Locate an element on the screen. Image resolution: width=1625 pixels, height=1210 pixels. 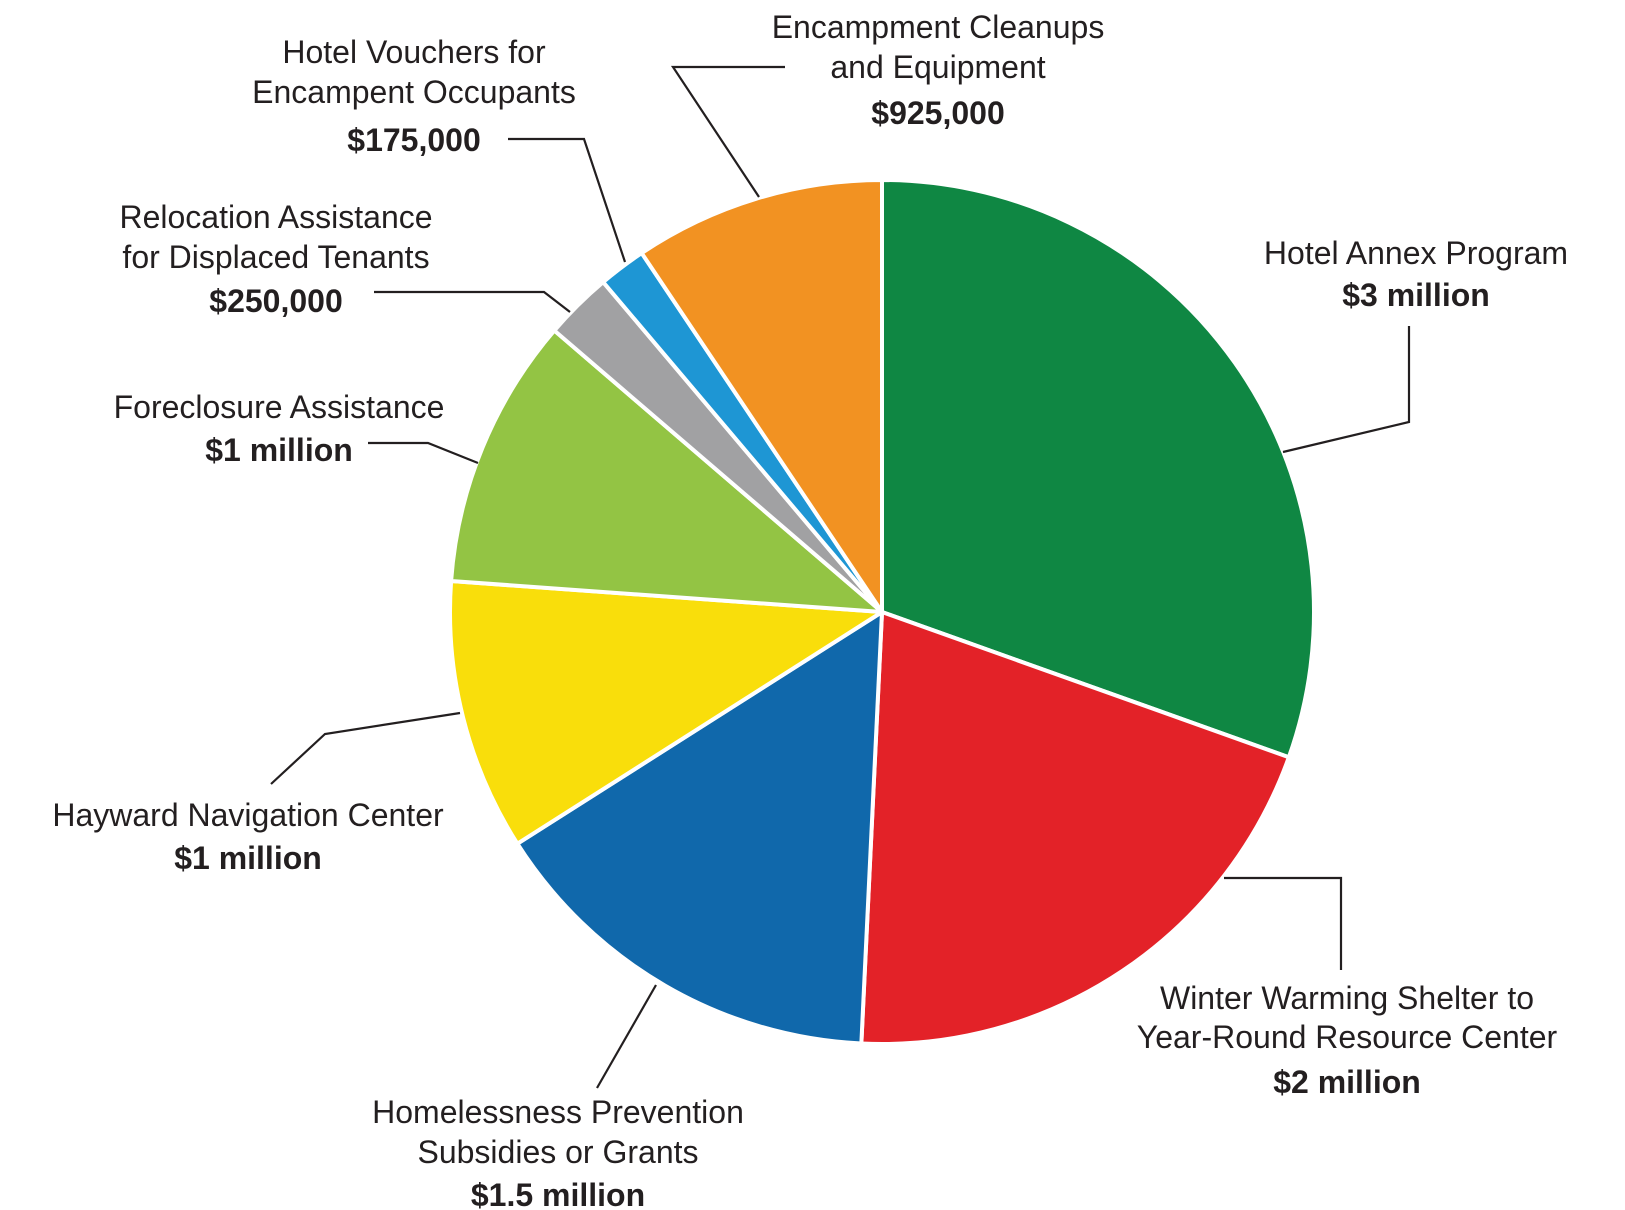
label-winter-shelter-value: $2 million is located at coordinates (1347, 1082).